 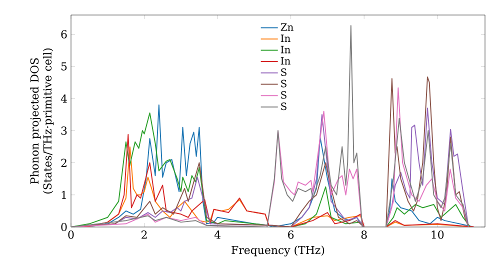 I want to click on y-tick-label: 1, so click(x=64, y=194).